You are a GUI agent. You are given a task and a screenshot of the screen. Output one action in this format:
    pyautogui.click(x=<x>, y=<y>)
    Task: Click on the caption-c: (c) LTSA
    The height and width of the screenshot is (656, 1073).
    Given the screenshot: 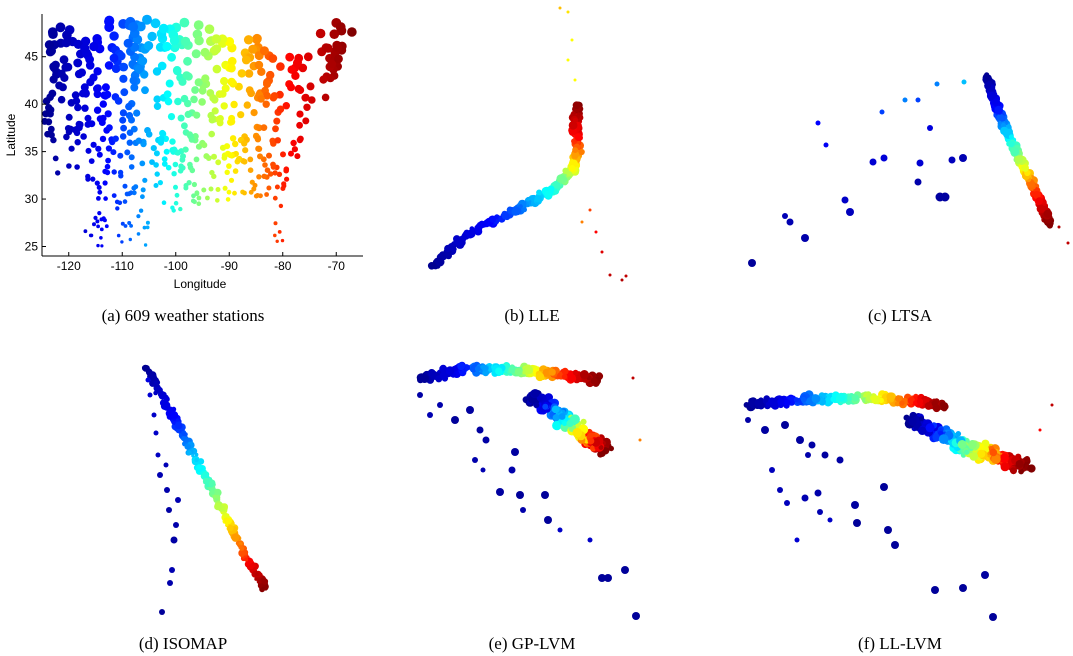 What is the action you would take?
    pyautogui.click(x=900, y=315)
    